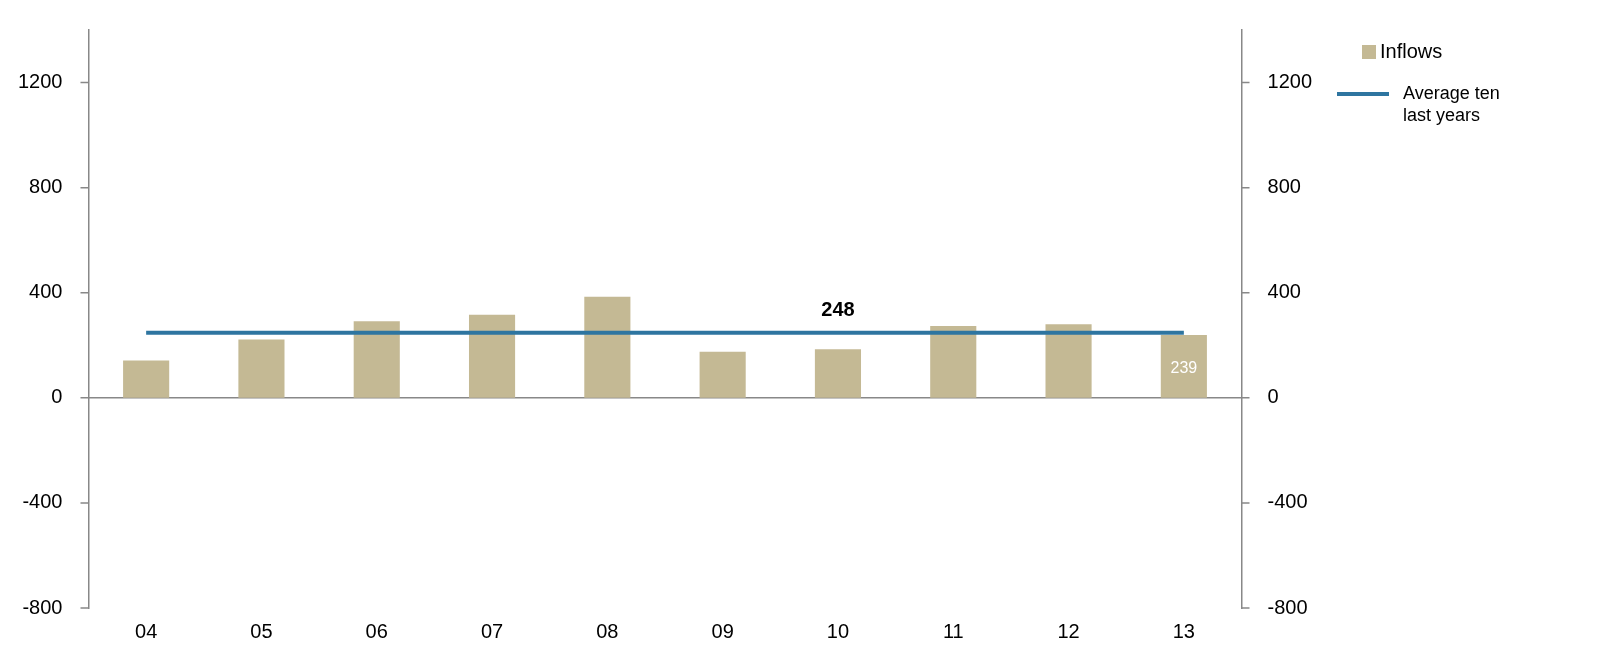 The width and height of the screenshot is (1597, 666). Describe the element at coordinates (46, 186) in the screenshot. I see `y-tick-label: 800` at that location.